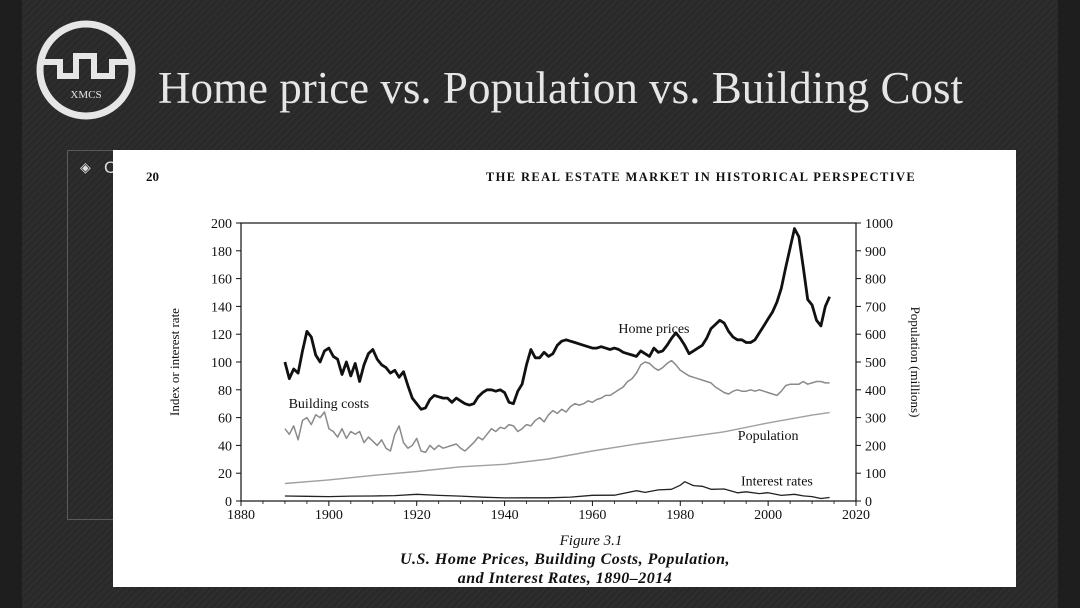 This screenshot has height=608, width=1080. I want to click on annotation-interest-rates: Interest rates, so click(777, 482).